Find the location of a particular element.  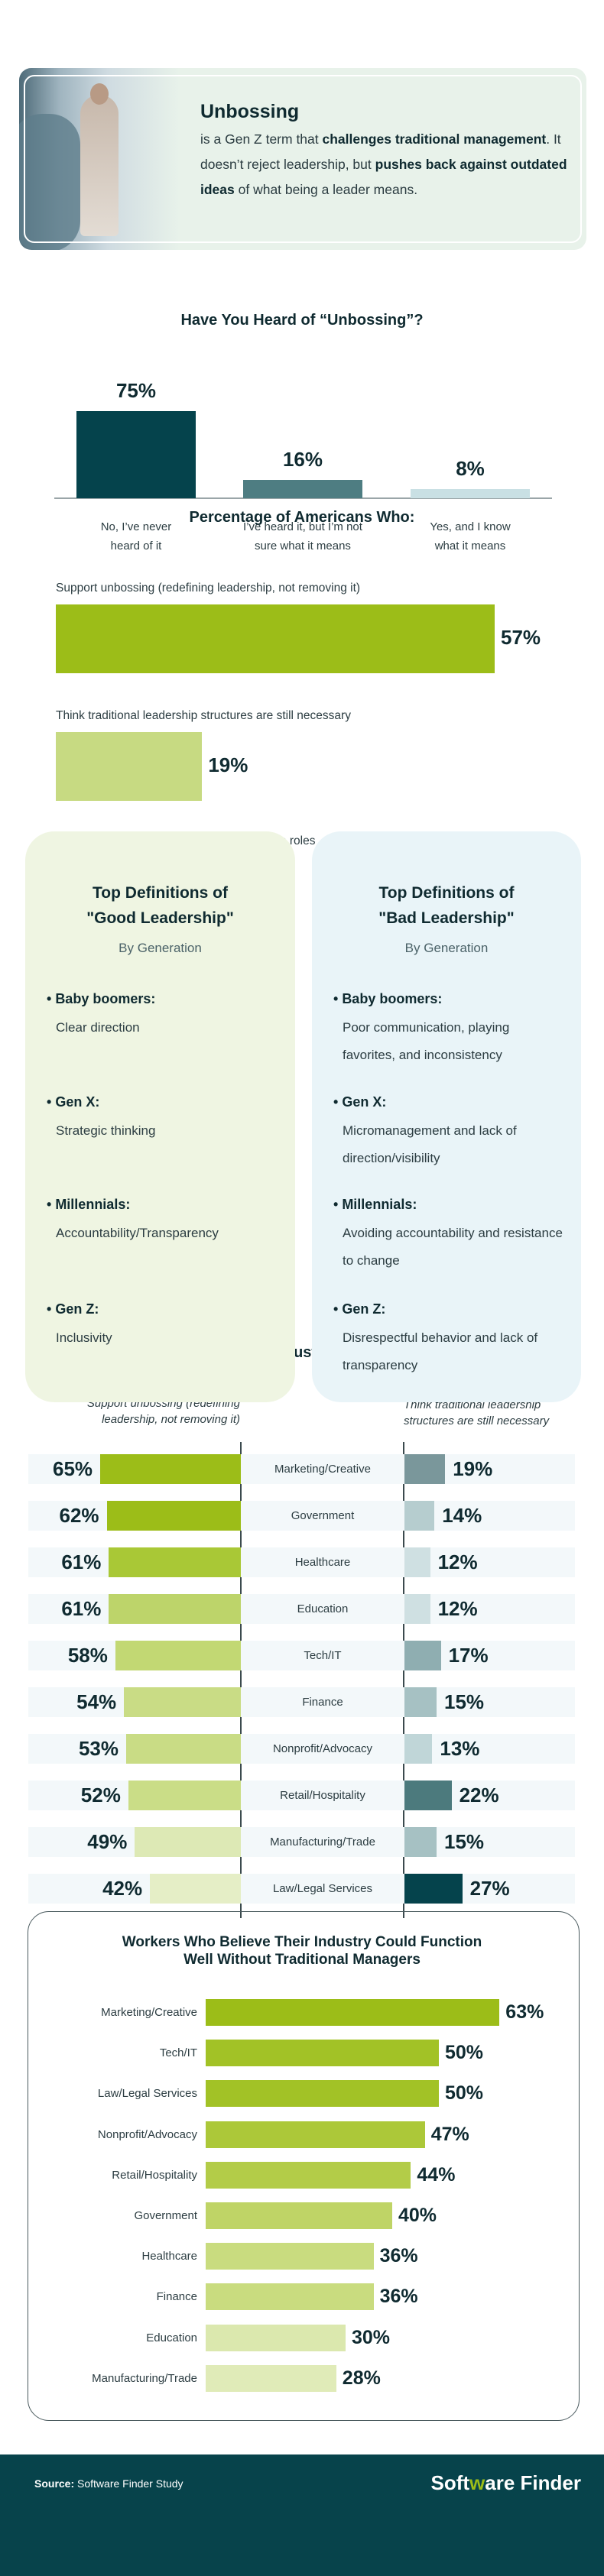

industry-category-label: Tech/IT is located at coordinates (323, 1655).